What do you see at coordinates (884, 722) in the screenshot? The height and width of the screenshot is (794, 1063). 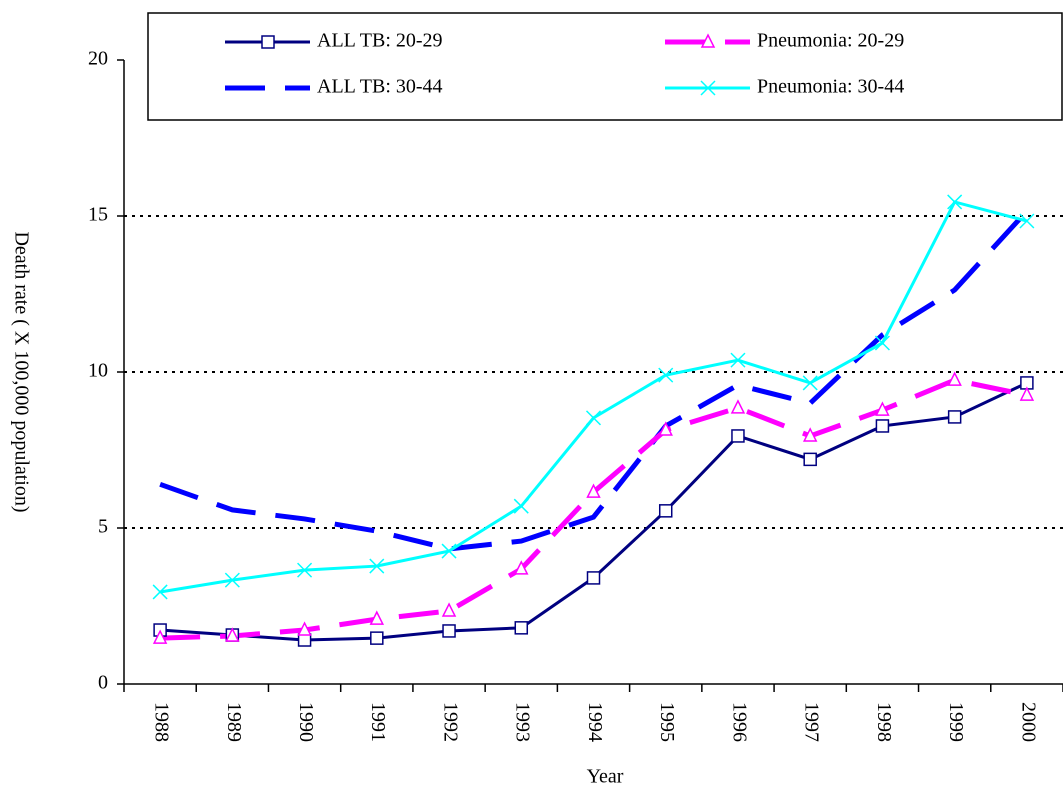 I see `x-tick-label: 1998` at bounding box center [884, 722].